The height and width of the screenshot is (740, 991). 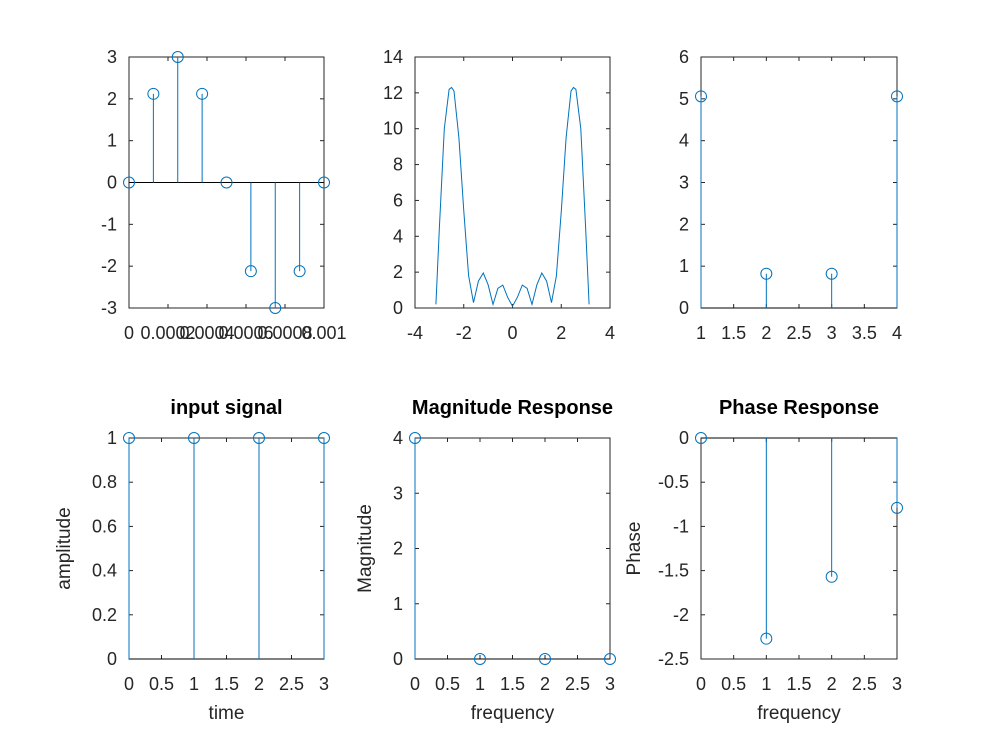 What do you see at coordinates (393, 57) in the screenshot?
I see `y-tick-label: 14` at bounding box center [393, 57].